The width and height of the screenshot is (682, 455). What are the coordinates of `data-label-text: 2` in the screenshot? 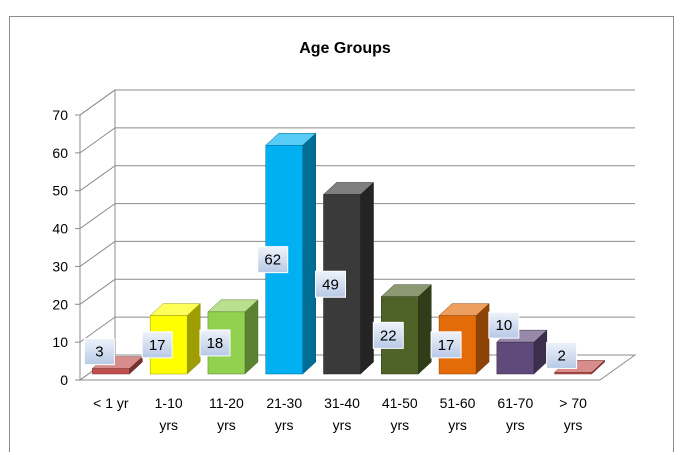 It's located at (561, 355).